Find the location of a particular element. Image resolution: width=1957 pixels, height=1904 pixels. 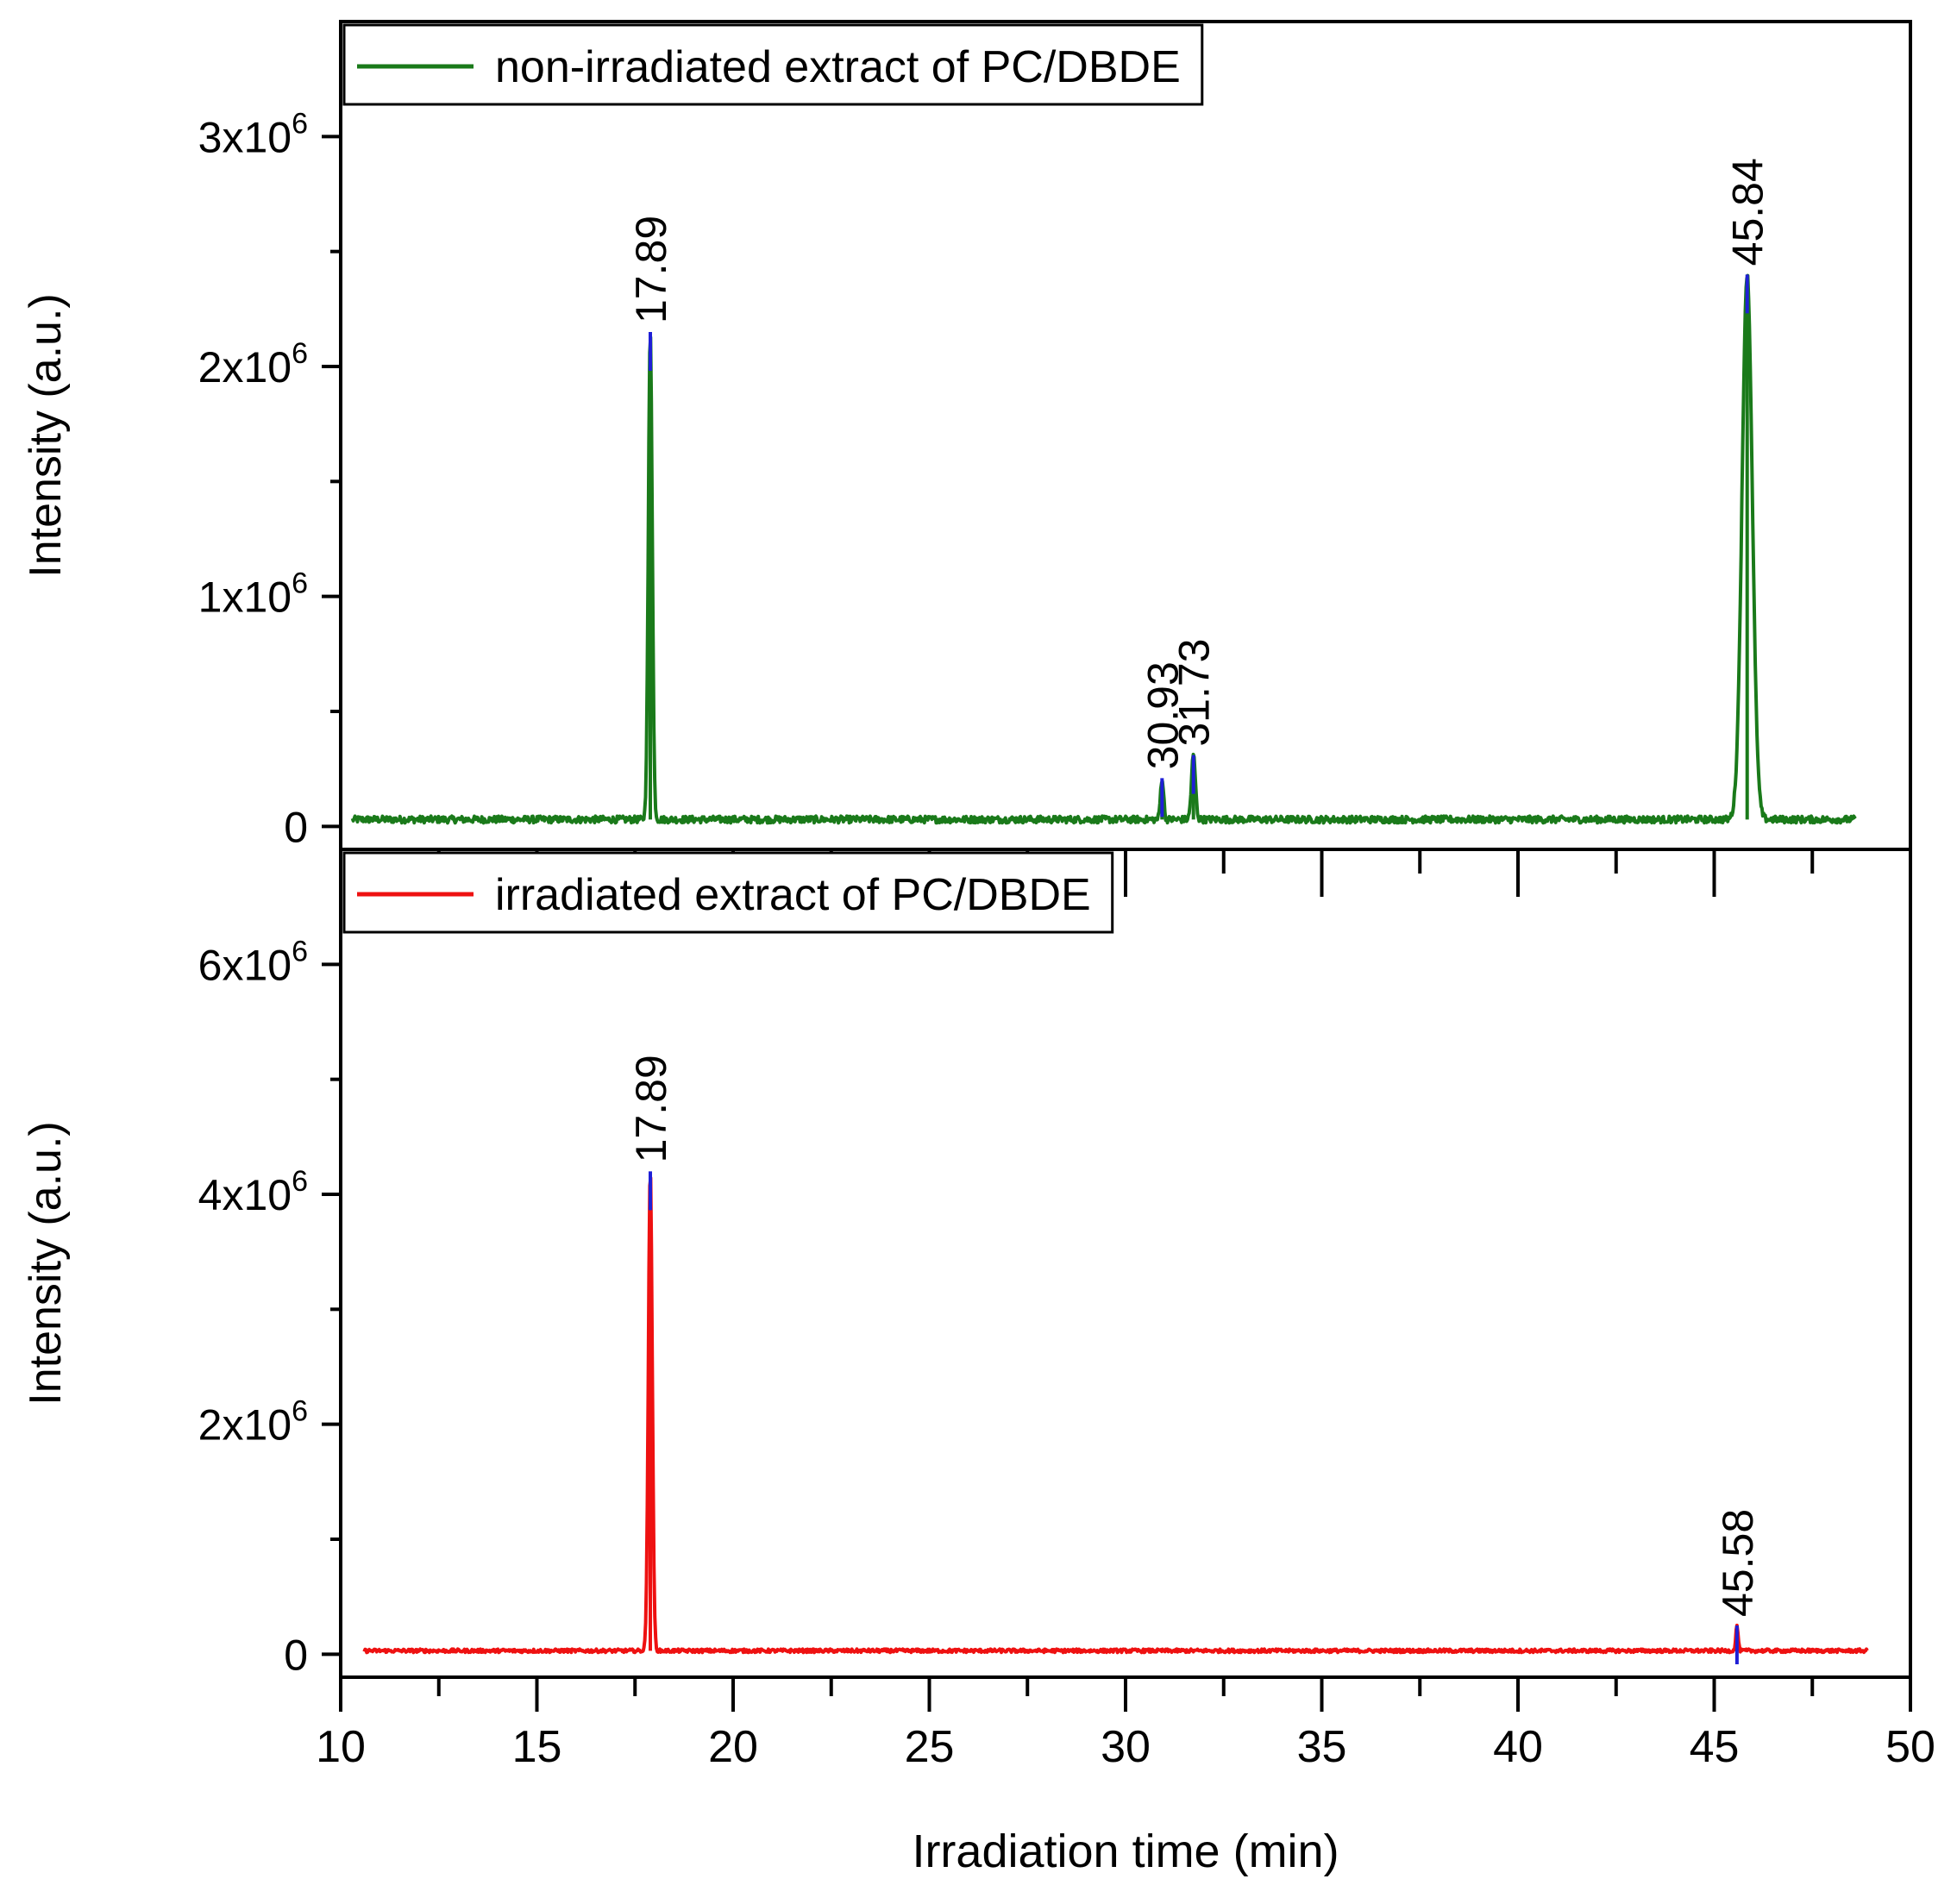

y-tick-label: 4x10⁶ is located at coordinates (253, 1192).